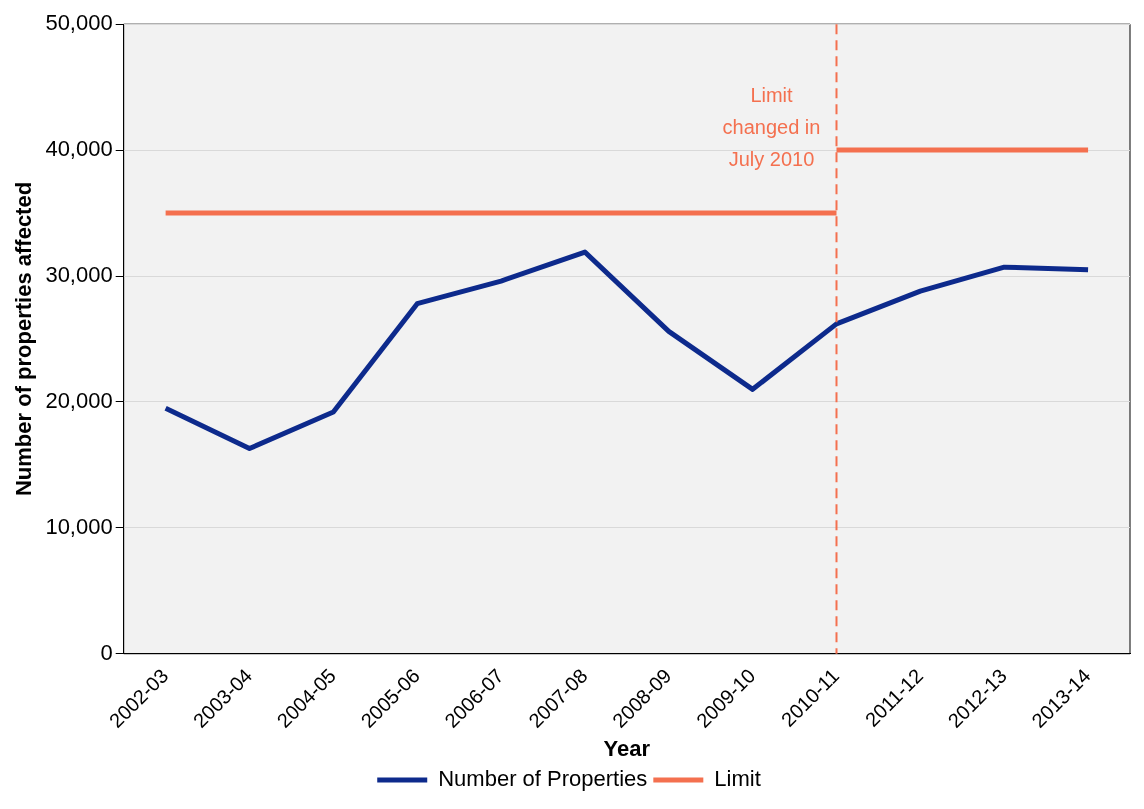 This screenshot has width=1144, height=809. Describe the element at coordinates (79, 526) in the screenshot. I see `y-tick-label: 10,000` at that location.